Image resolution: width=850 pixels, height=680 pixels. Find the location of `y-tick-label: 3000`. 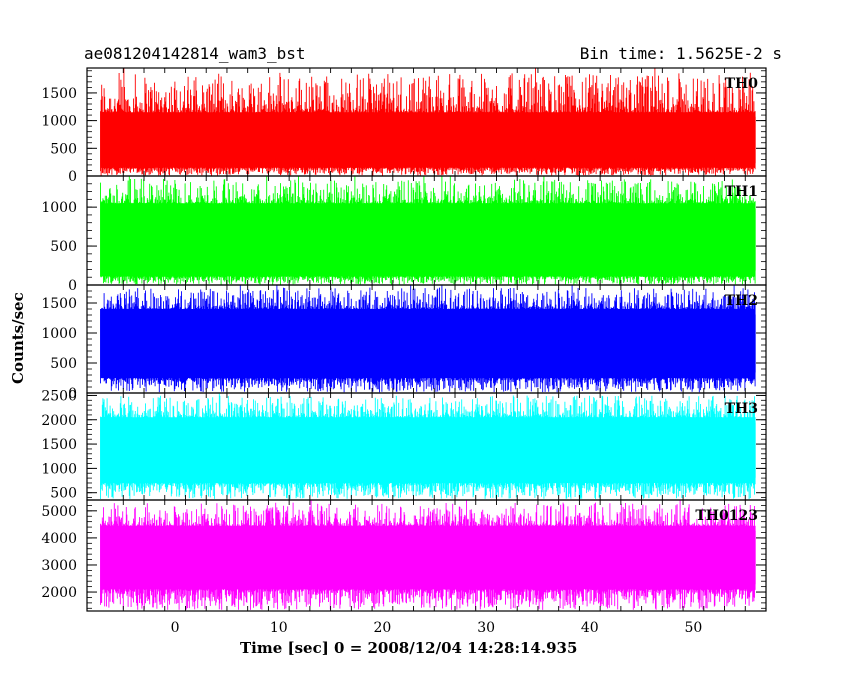

y-tick-label: 3000 is located at coordinates (59, 566).